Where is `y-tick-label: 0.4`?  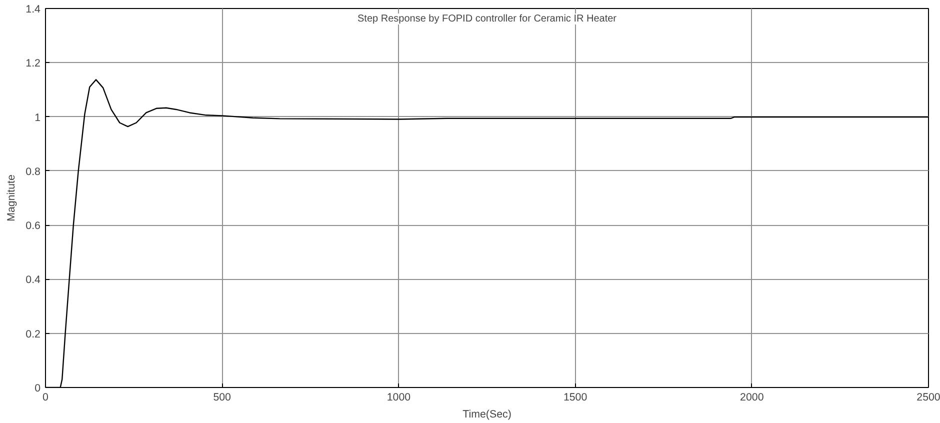
y-tick-label: 0.4 is located at coordinates (33, 280).